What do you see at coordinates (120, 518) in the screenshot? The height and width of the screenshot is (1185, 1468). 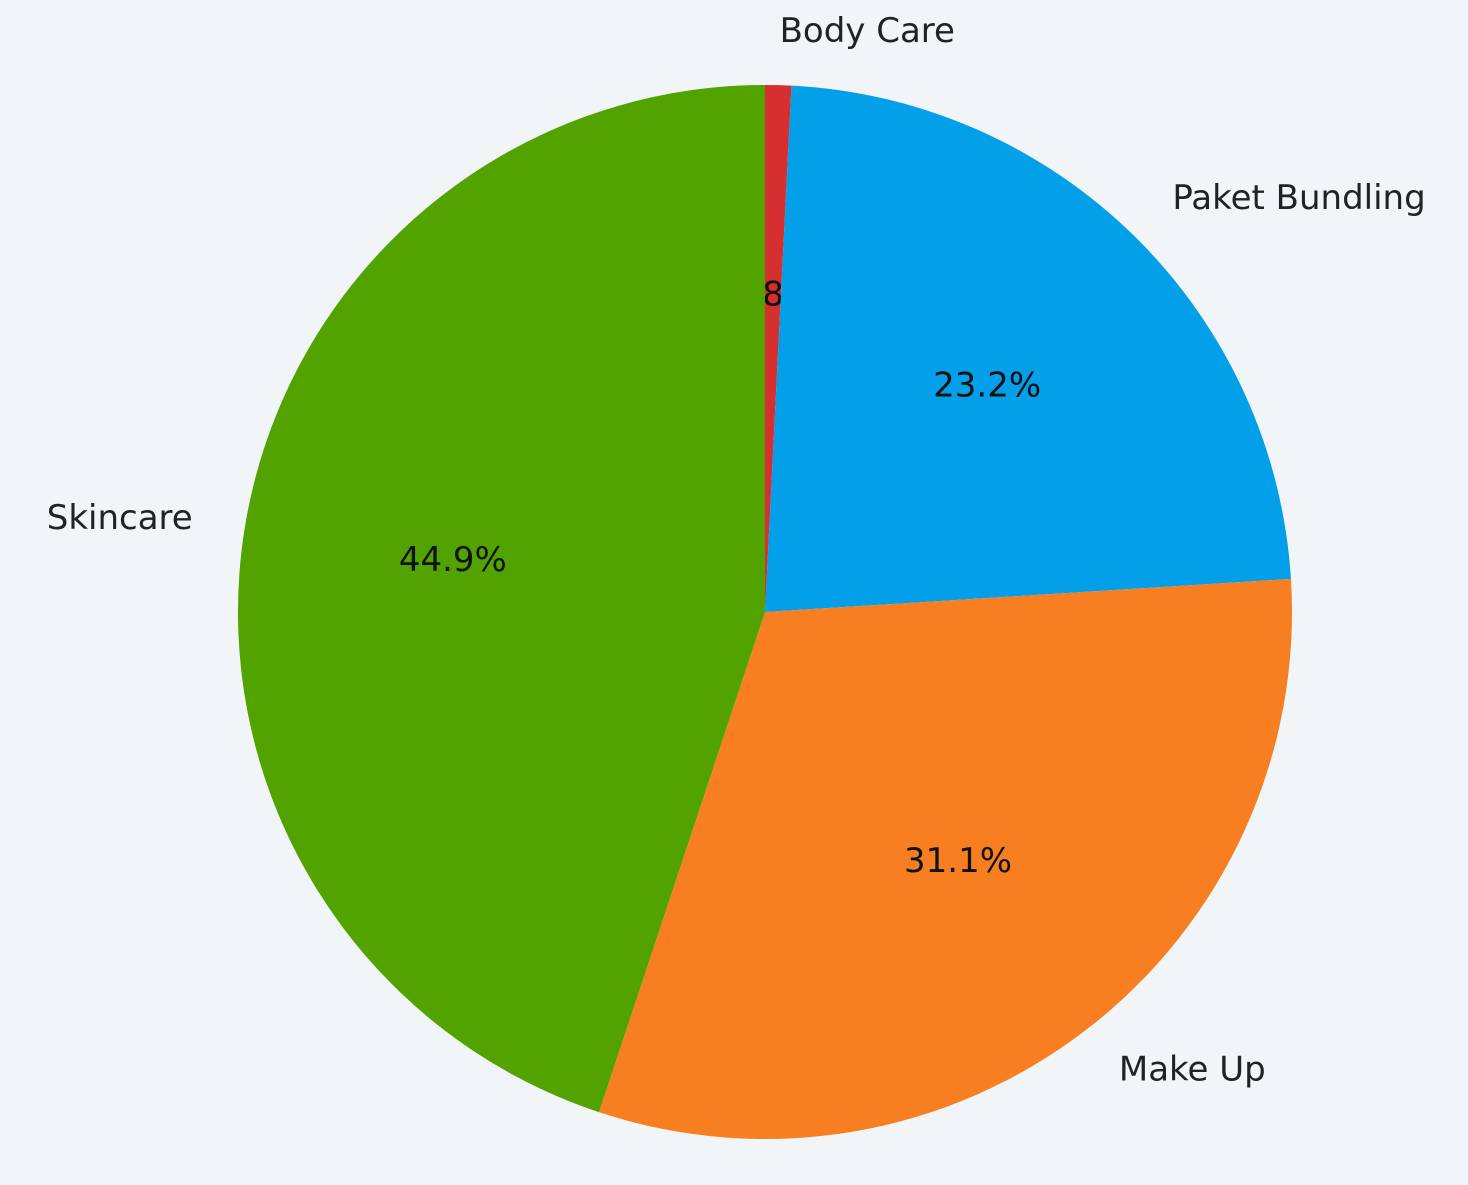 I see `slice-label: Skincare` at bounding box center [120, 518].